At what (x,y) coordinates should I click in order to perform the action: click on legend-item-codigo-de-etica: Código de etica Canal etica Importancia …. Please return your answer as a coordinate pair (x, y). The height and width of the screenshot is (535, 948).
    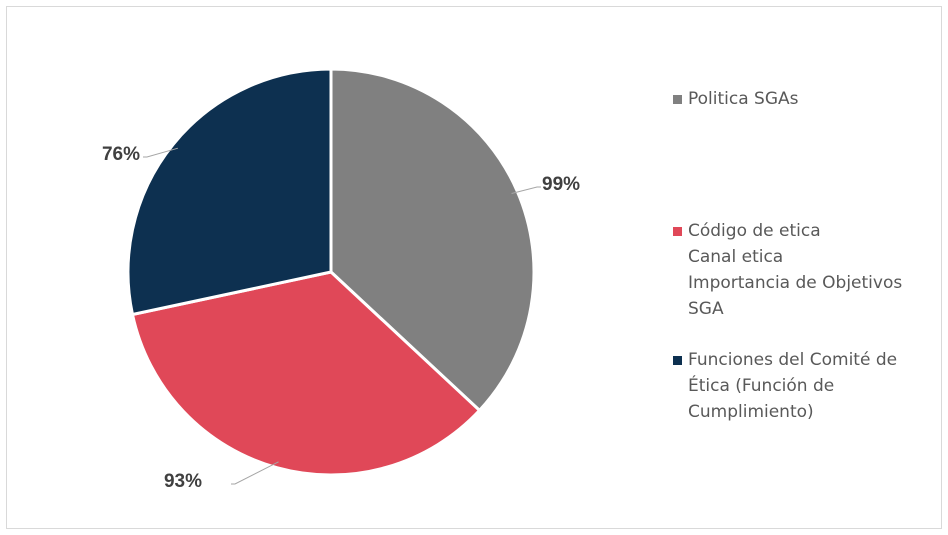
    Looking at the image, I should click on (787, 270).